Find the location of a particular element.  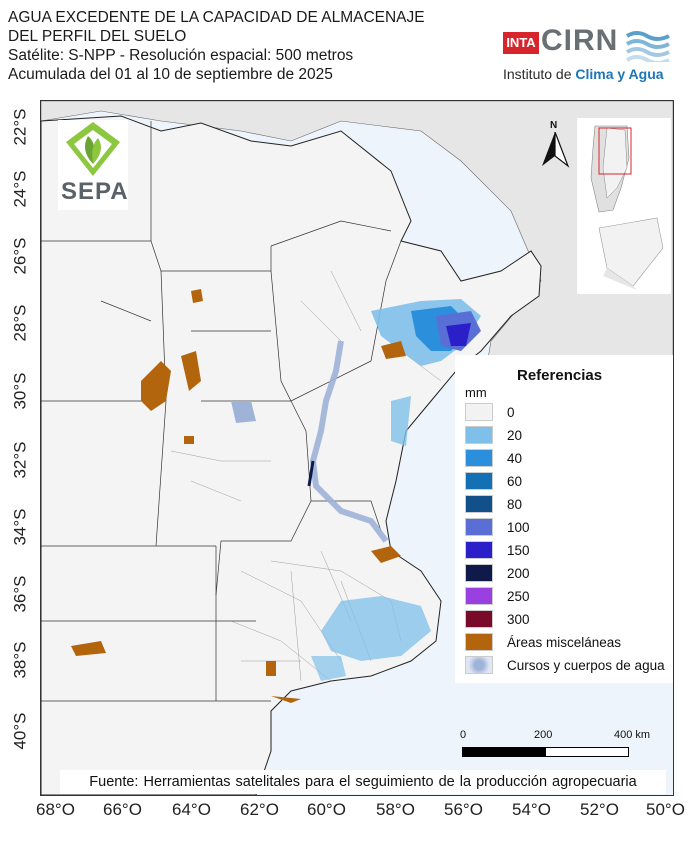

cirn-logo-text: CIRN is located at coordinates (580, 40).